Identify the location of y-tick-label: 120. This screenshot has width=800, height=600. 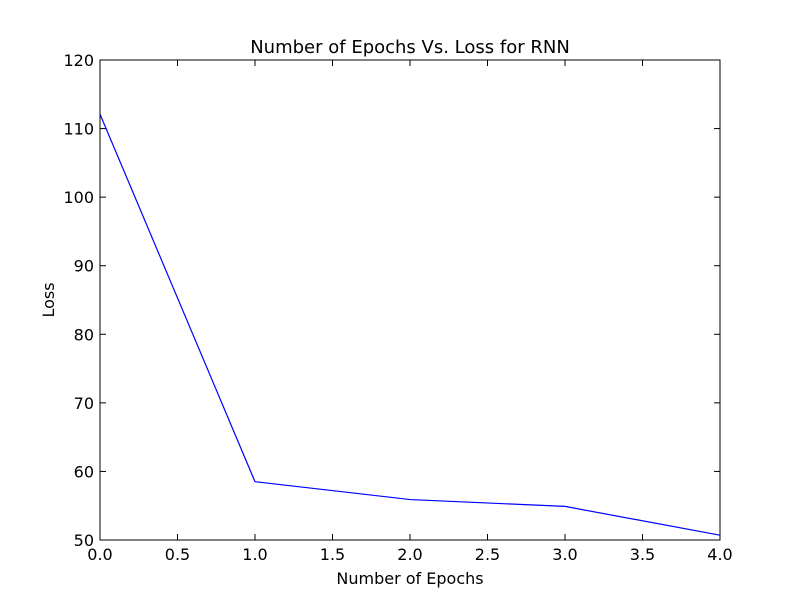
(78, 60).